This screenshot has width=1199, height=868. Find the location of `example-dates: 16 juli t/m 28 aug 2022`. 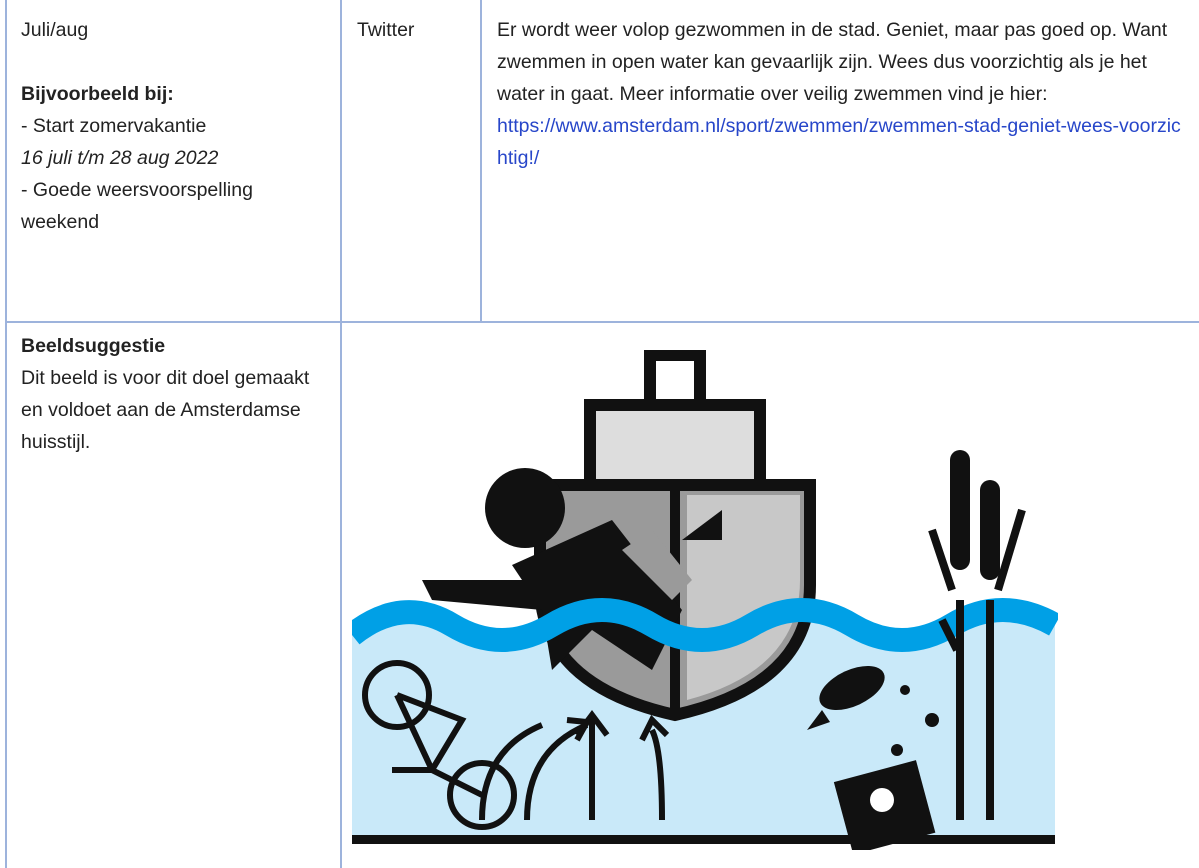

example-dates: 16 juli t/m 28 aug 2022 is located at coordinates (120, 158).